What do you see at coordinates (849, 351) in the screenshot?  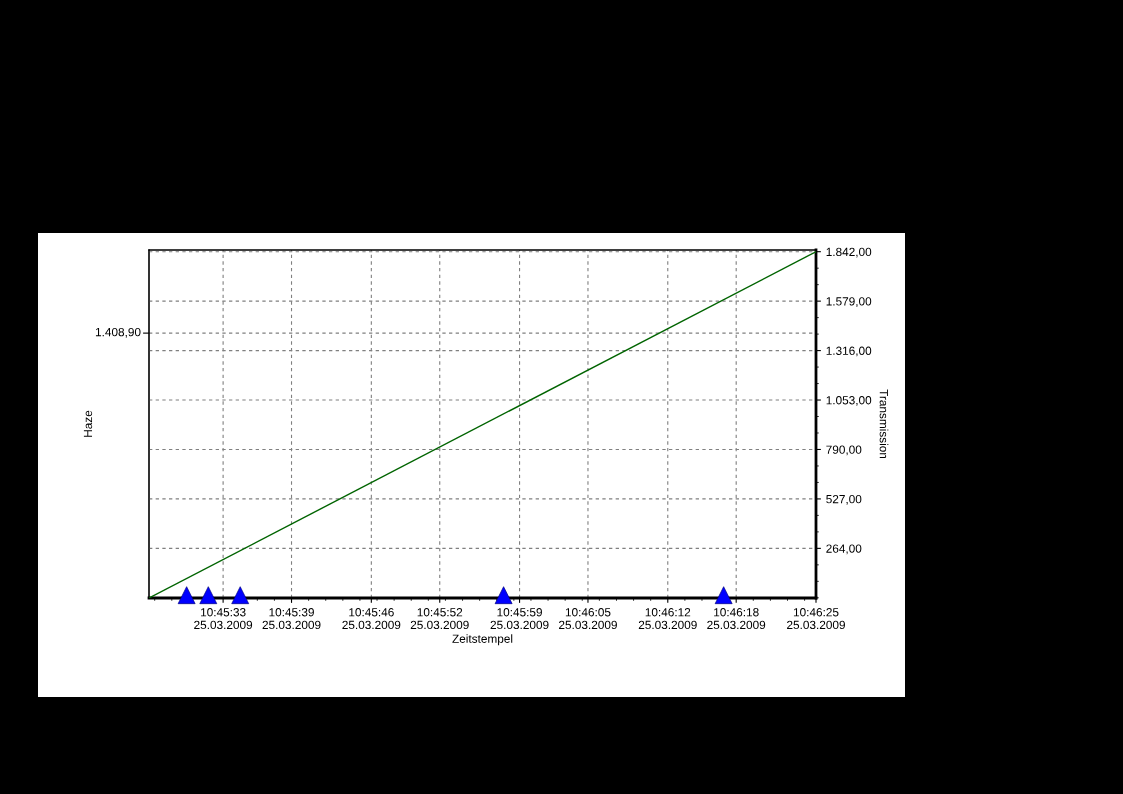 I see `y2-tick-label: 1.316,00` at bounding box center [849, 351].